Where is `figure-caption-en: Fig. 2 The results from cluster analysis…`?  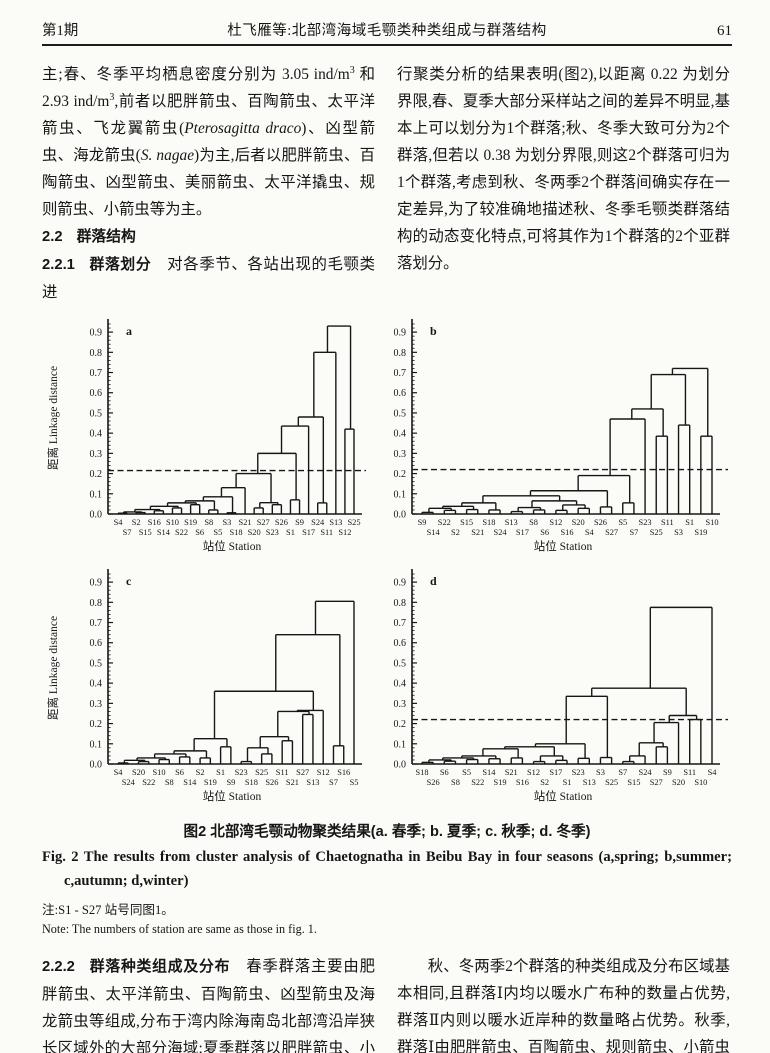
figure-caption-en: Fig. 2 The results from cluster analysis… is located at coordinates (387, 869).